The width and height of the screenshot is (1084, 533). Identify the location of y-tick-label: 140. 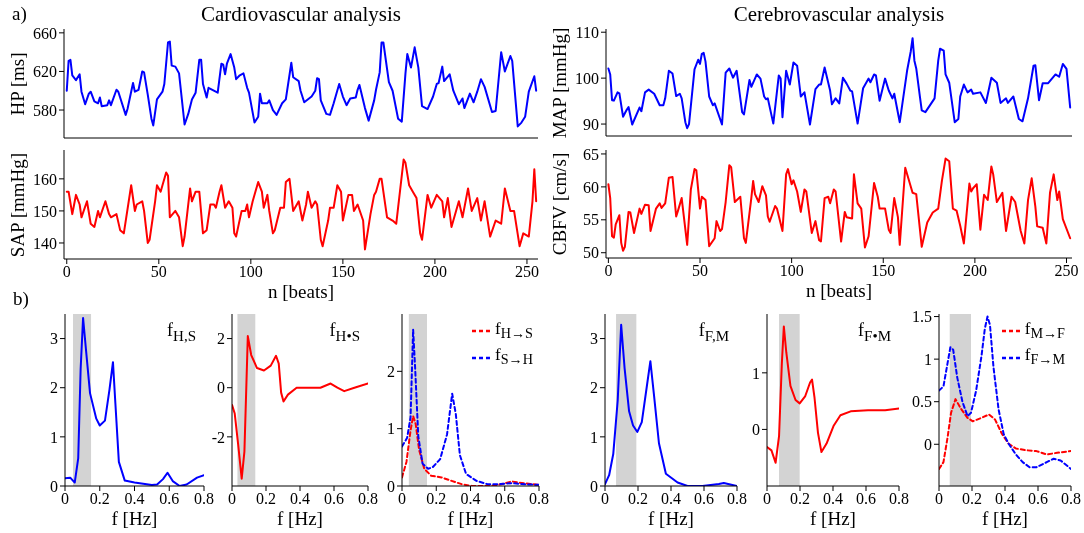
(45, 243).